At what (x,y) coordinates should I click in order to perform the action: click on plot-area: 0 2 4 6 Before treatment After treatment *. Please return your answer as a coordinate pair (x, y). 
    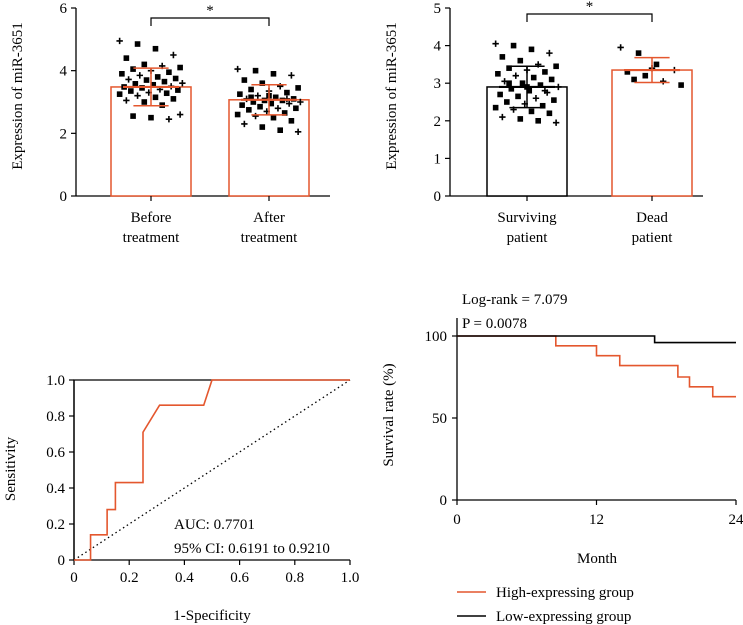
    Looking at the image, I should click on (195, 123).